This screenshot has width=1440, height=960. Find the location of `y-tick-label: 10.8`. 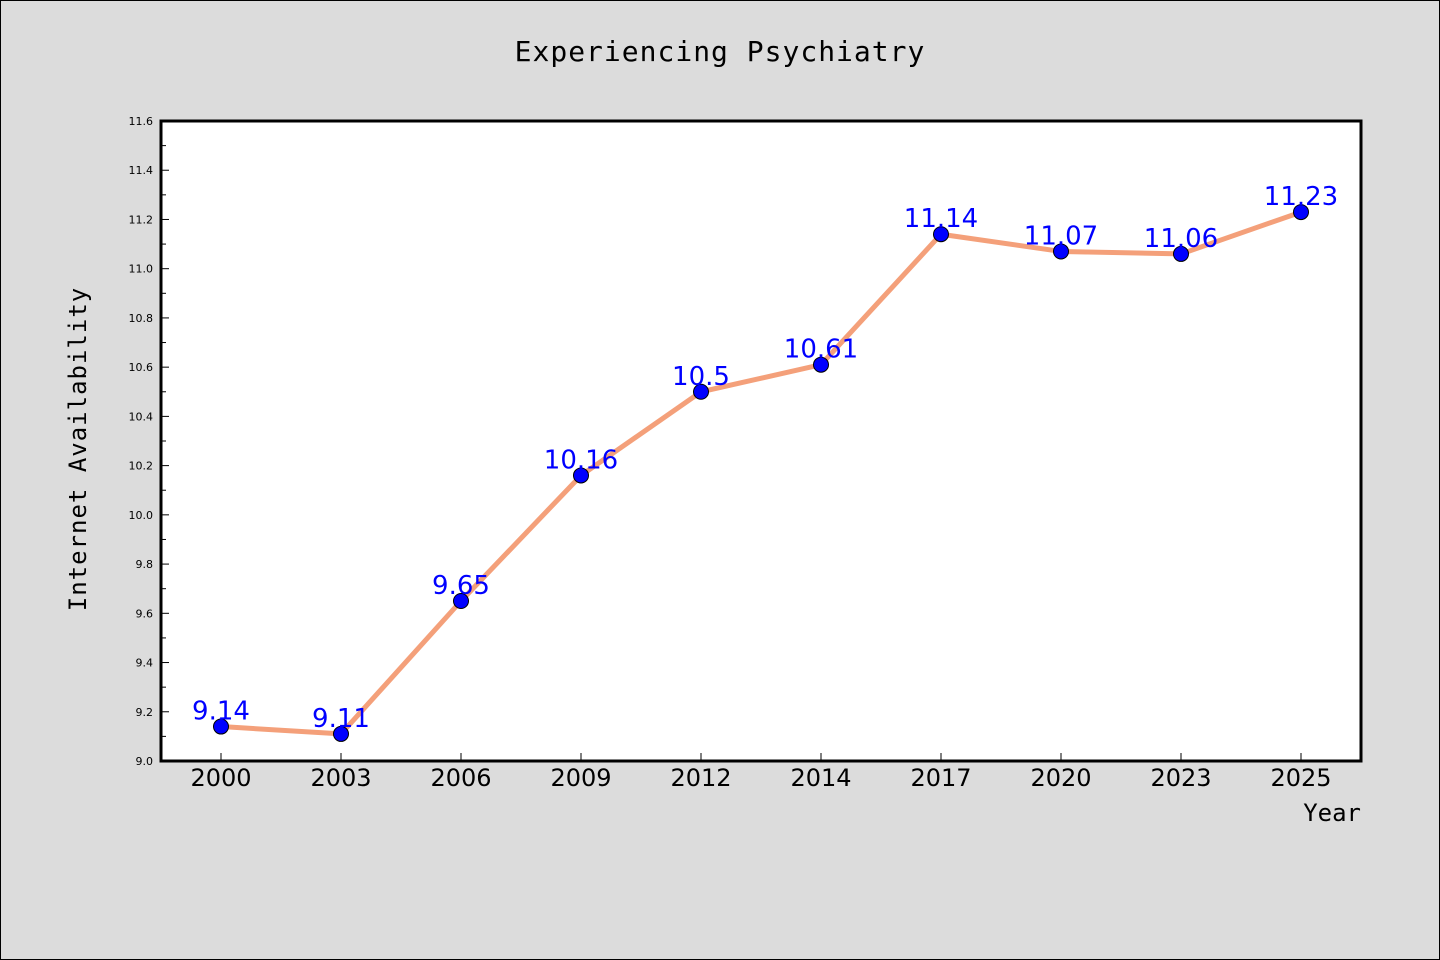

y-tick-label: 10.8 is located at coordinates (141, 318).